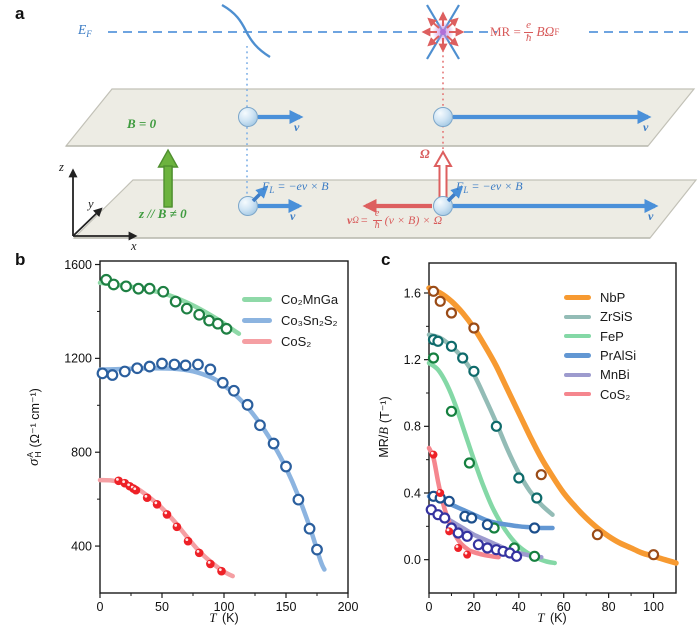 This screenshot has height=635, width=700. Describe the element at coordinates (519, 607) in the screenshot. I see `x-tick-label: 40` at that location.